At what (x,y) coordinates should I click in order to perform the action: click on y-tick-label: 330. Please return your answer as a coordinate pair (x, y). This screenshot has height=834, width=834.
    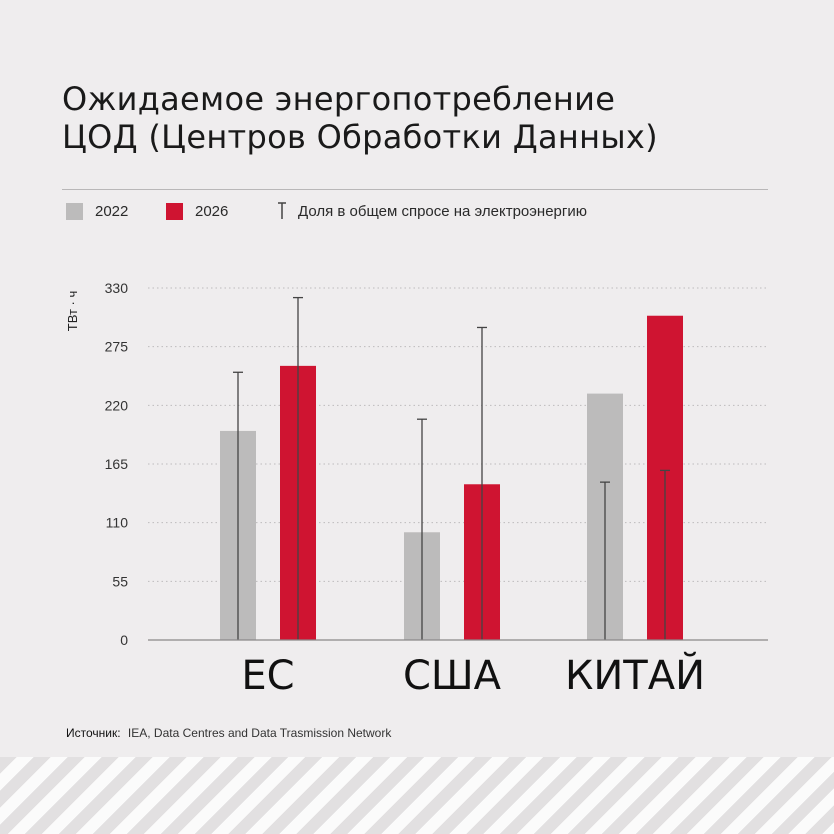
    Looking at the image, I should click on (117, 288).